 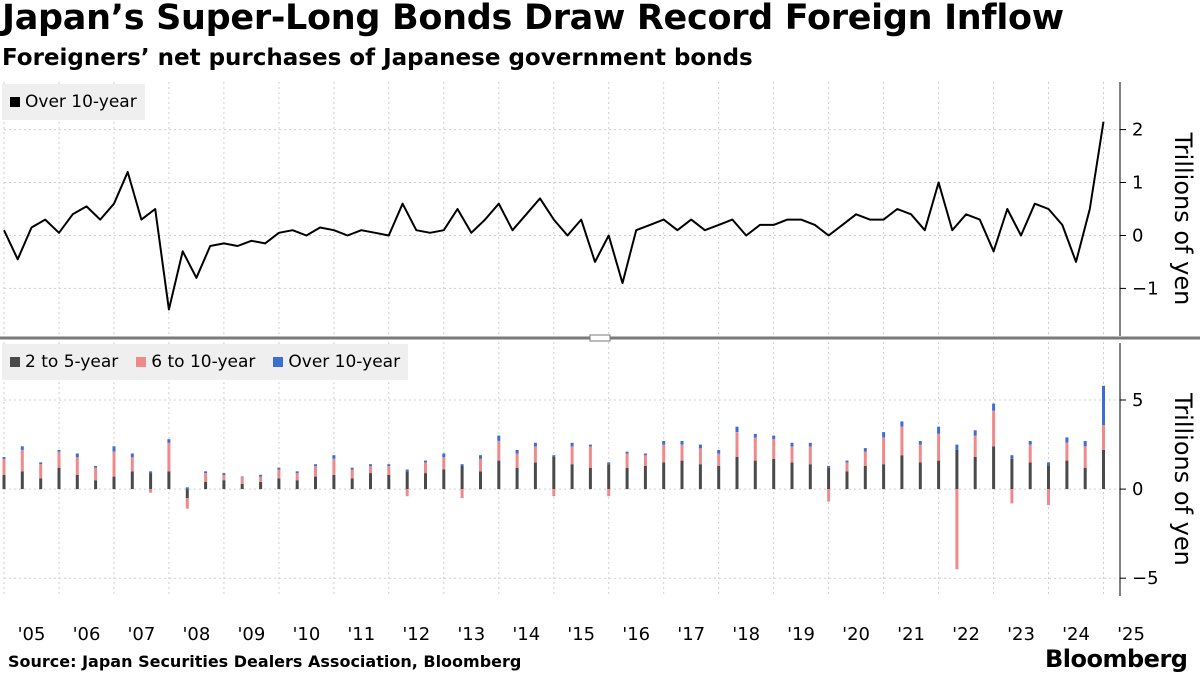 I want to click on legend-item-over-10-year-line: Over 10-year, so click(x=73, y=102).